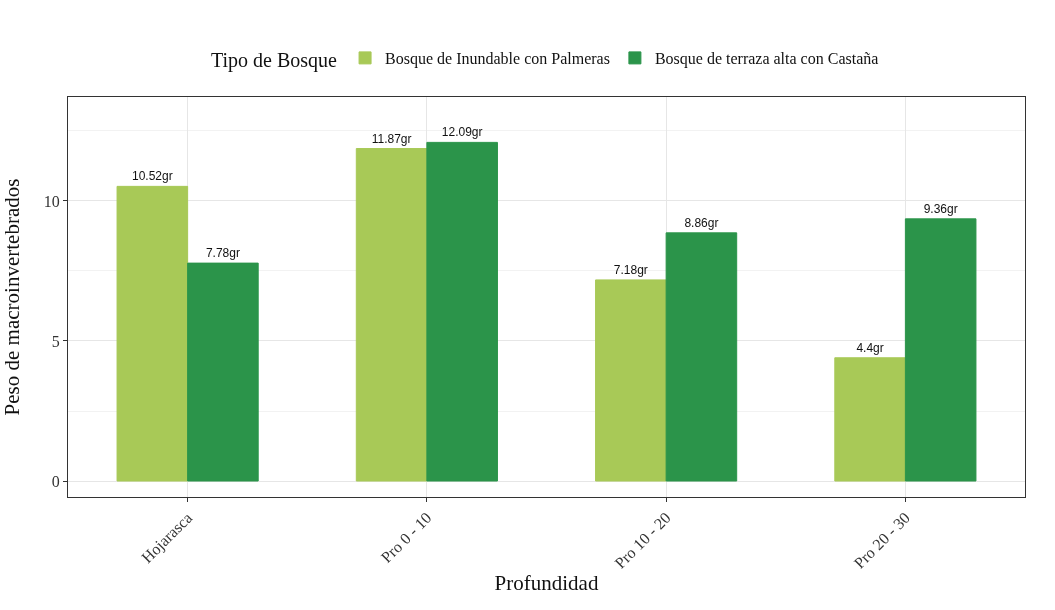  What do you see at coordinates (462, 132) in the screenshot?
I see `data-label: 12.09gr` at bounding box center [462, 132].